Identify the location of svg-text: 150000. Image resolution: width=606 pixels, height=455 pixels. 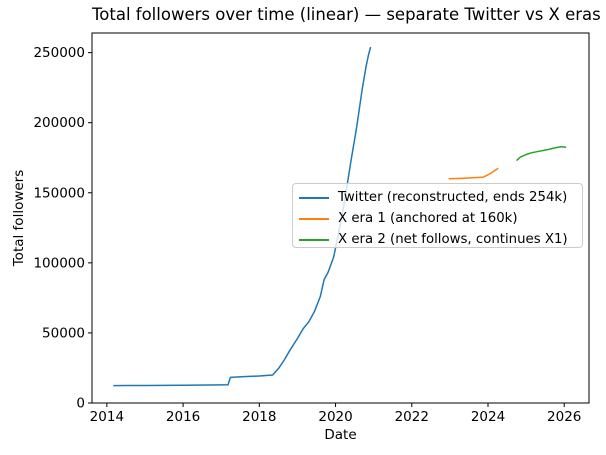
(59, 193).